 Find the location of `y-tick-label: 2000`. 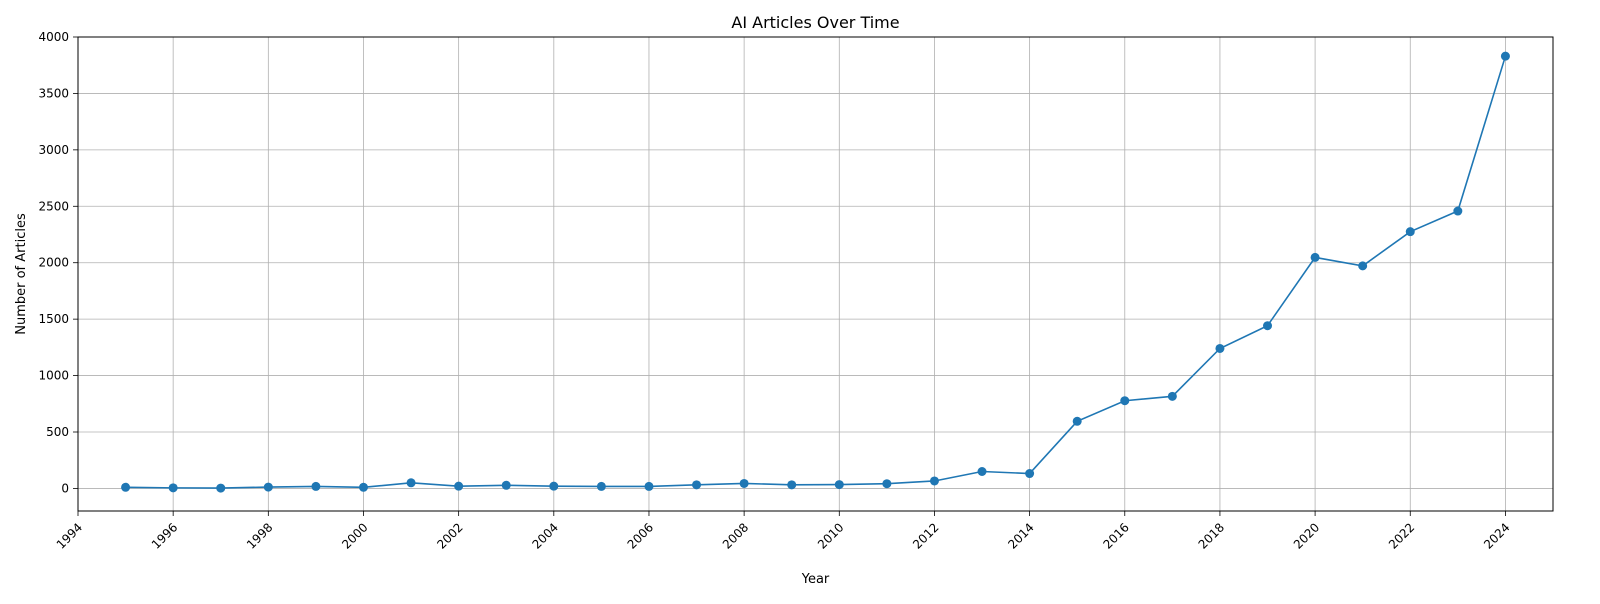

y-tick-label: 2000 is located at coordinates (53, 263).